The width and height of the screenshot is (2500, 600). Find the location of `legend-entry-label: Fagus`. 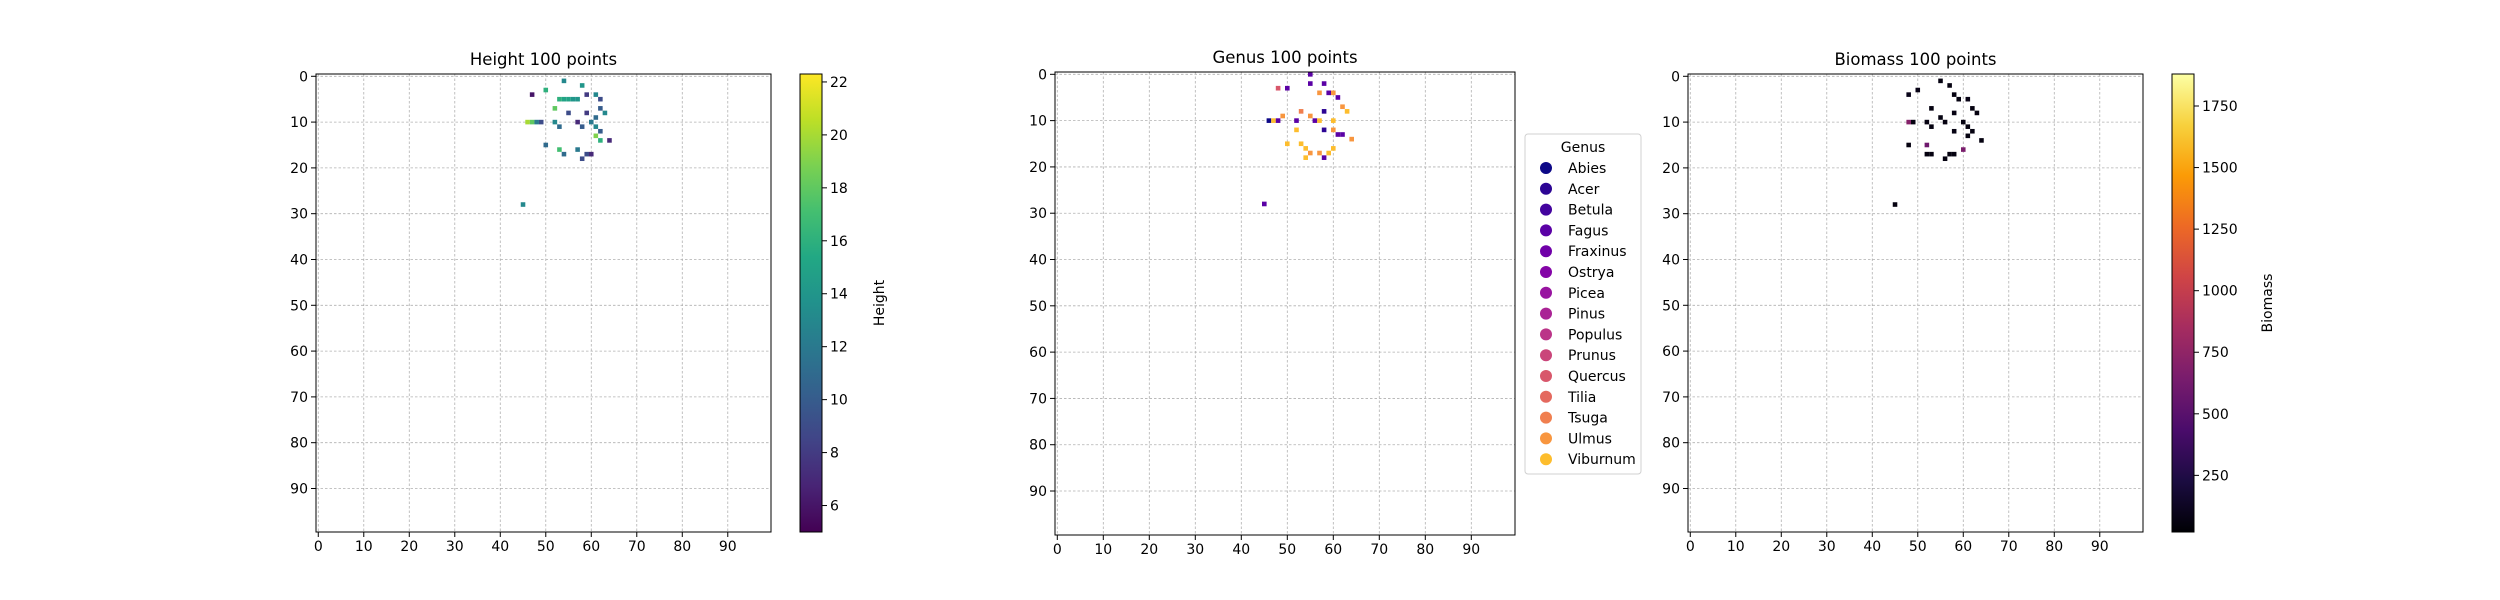

legend-entry-label: Fagus is located at coordinates (1588, 231).